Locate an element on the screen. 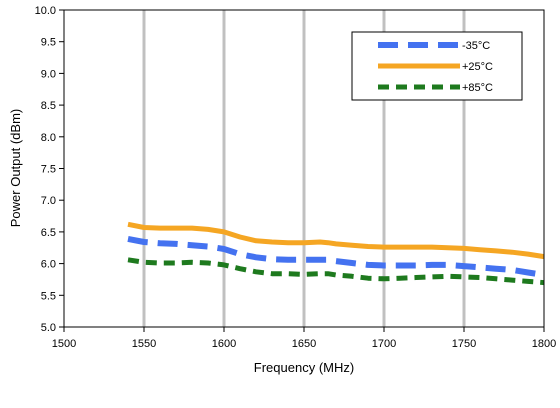 This screenshot has width=560, height=408. x-tick-label: 1750 is located at coordinates (464, 344).